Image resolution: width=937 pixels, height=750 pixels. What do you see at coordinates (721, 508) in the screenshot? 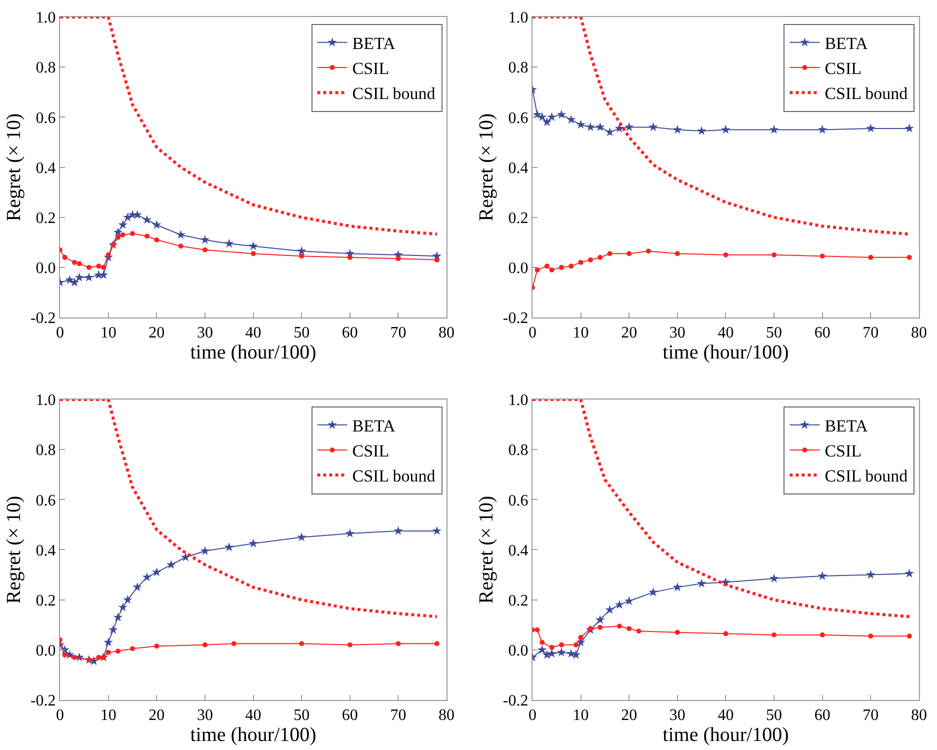
I see `line-series` at bounding box center [721, 508].